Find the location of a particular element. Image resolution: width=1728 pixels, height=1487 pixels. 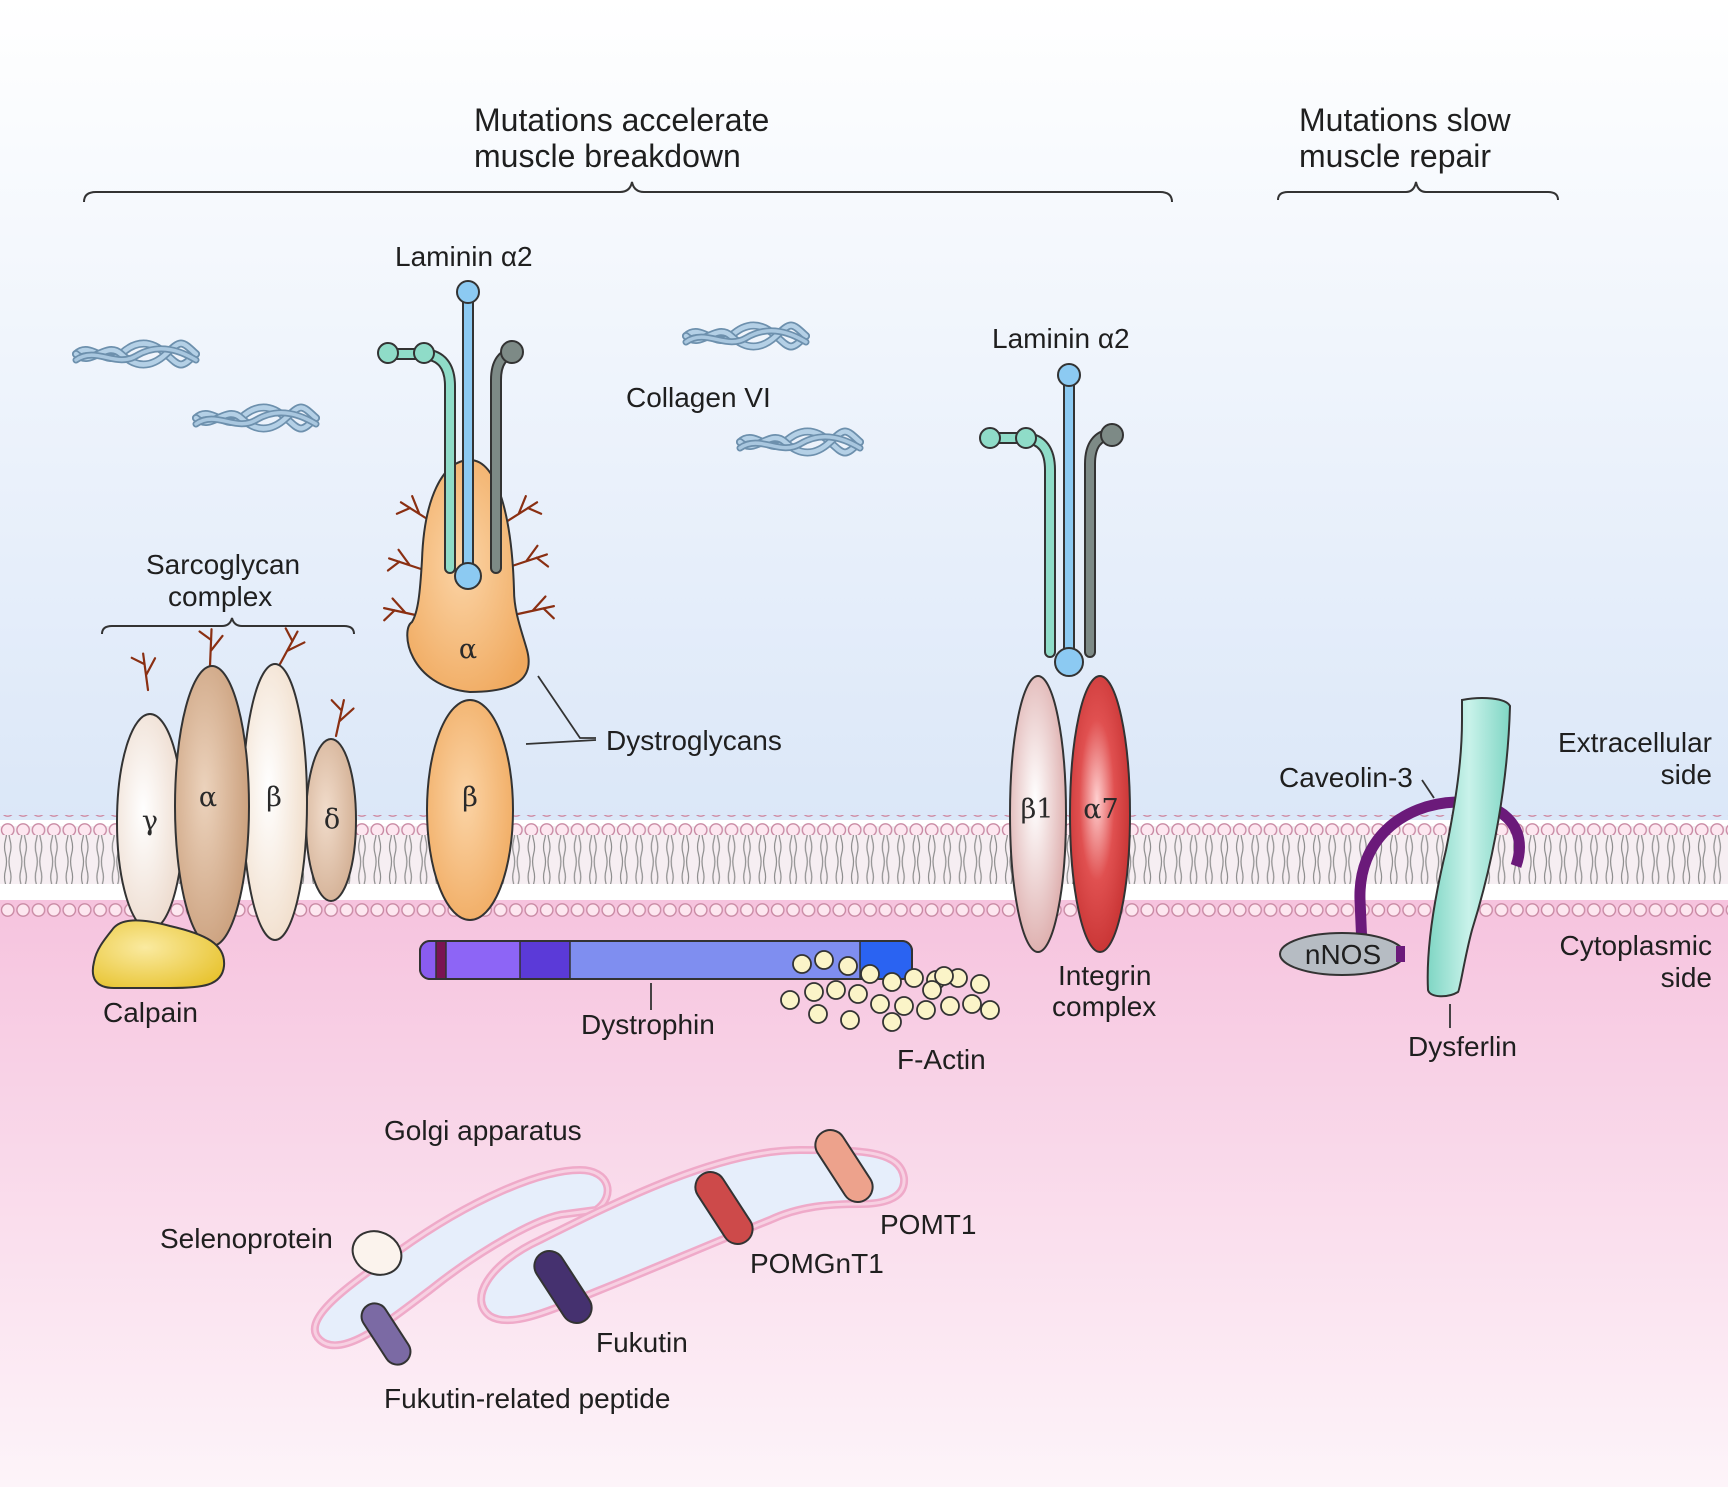

f-actin-label: F-Actin is located at coordinates (941, 1059).